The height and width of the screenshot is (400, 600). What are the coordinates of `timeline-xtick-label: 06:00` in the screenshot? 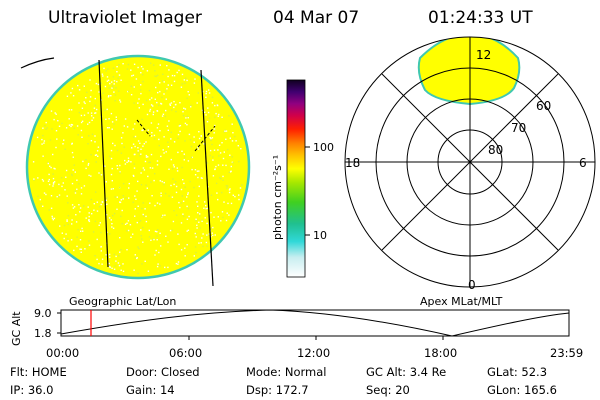 It's located at (186, 353).